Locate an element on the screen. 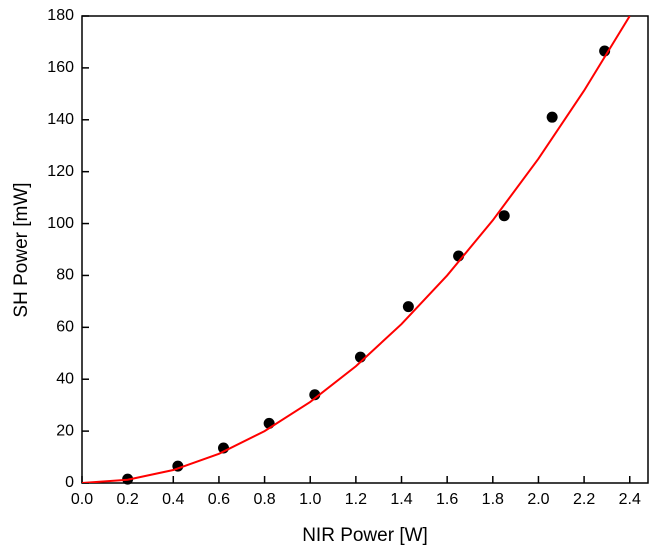 The height and width of the screenshot is (550, 652). y-tick-label: 160 is located at coordinates (60, 67).